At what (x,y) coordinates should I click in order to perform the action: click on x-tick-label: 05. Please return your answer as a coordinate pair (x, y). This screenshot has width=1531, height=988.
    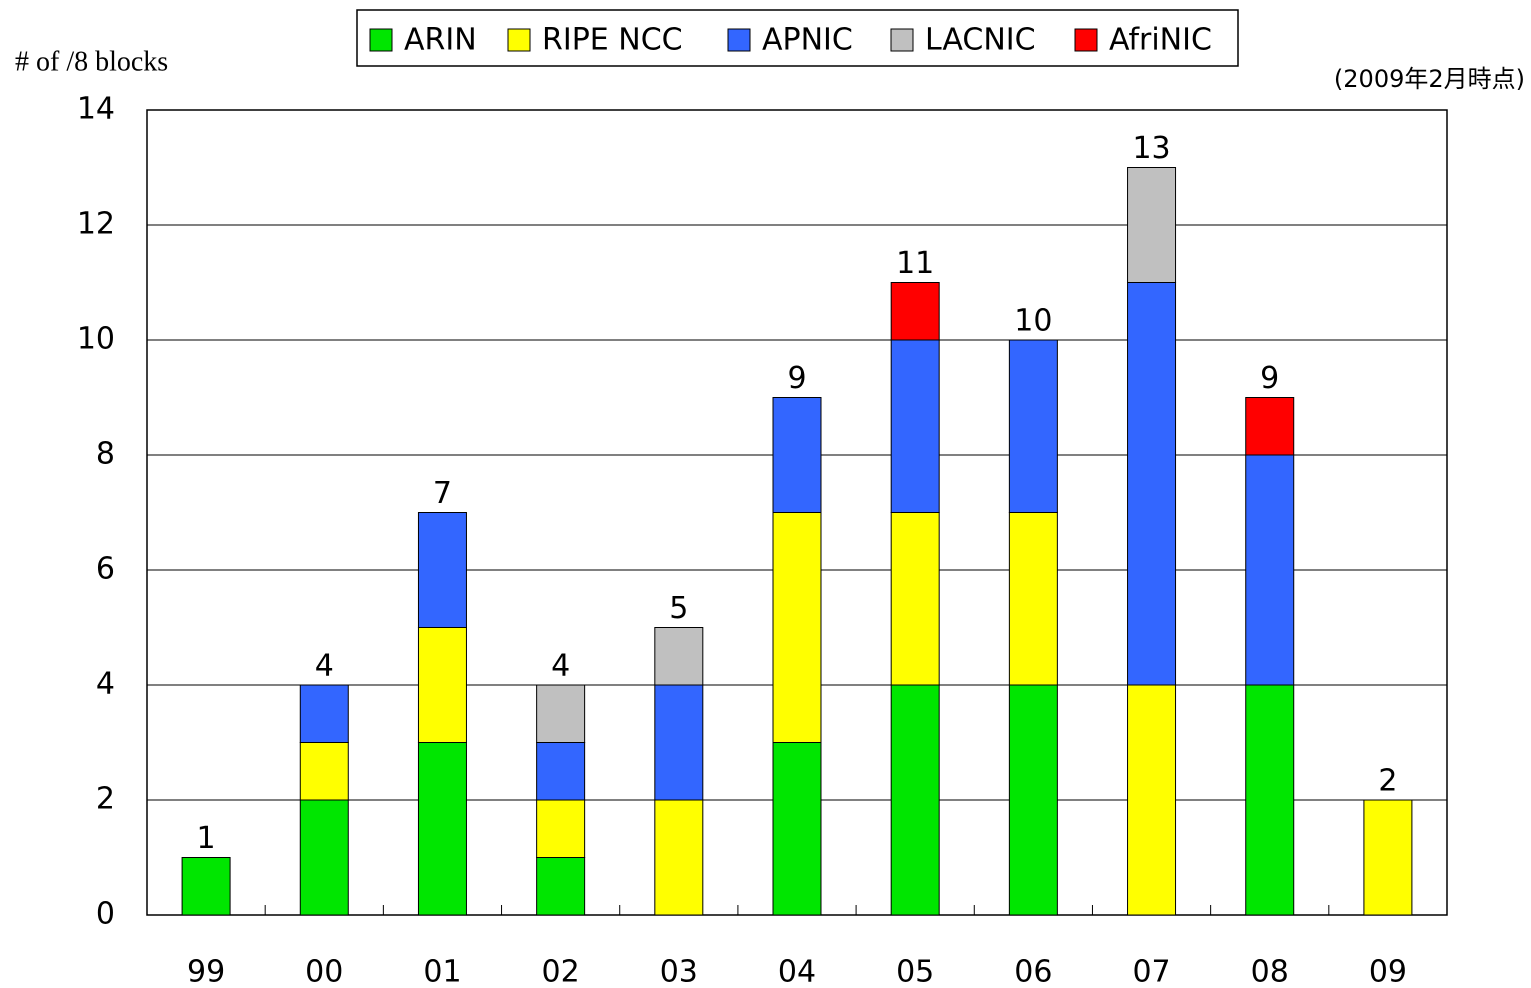
    Looking at the image, I should click on (915, 971).